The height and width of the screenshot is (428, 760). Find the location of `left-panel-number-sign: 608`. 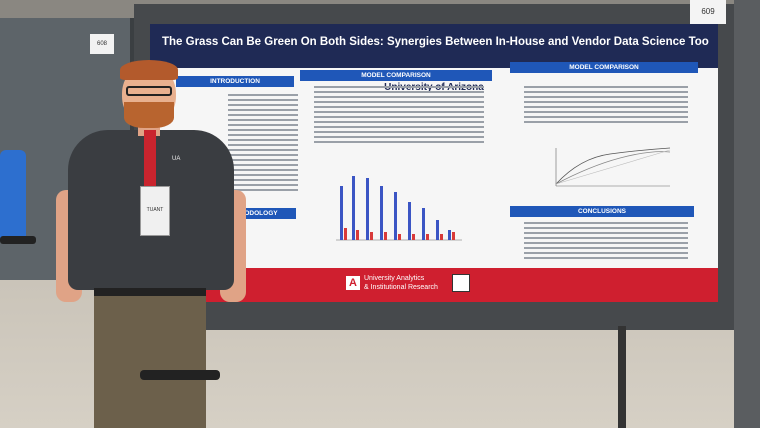

left-panel-number-sign: 608 is located at coordinates (102, 44).